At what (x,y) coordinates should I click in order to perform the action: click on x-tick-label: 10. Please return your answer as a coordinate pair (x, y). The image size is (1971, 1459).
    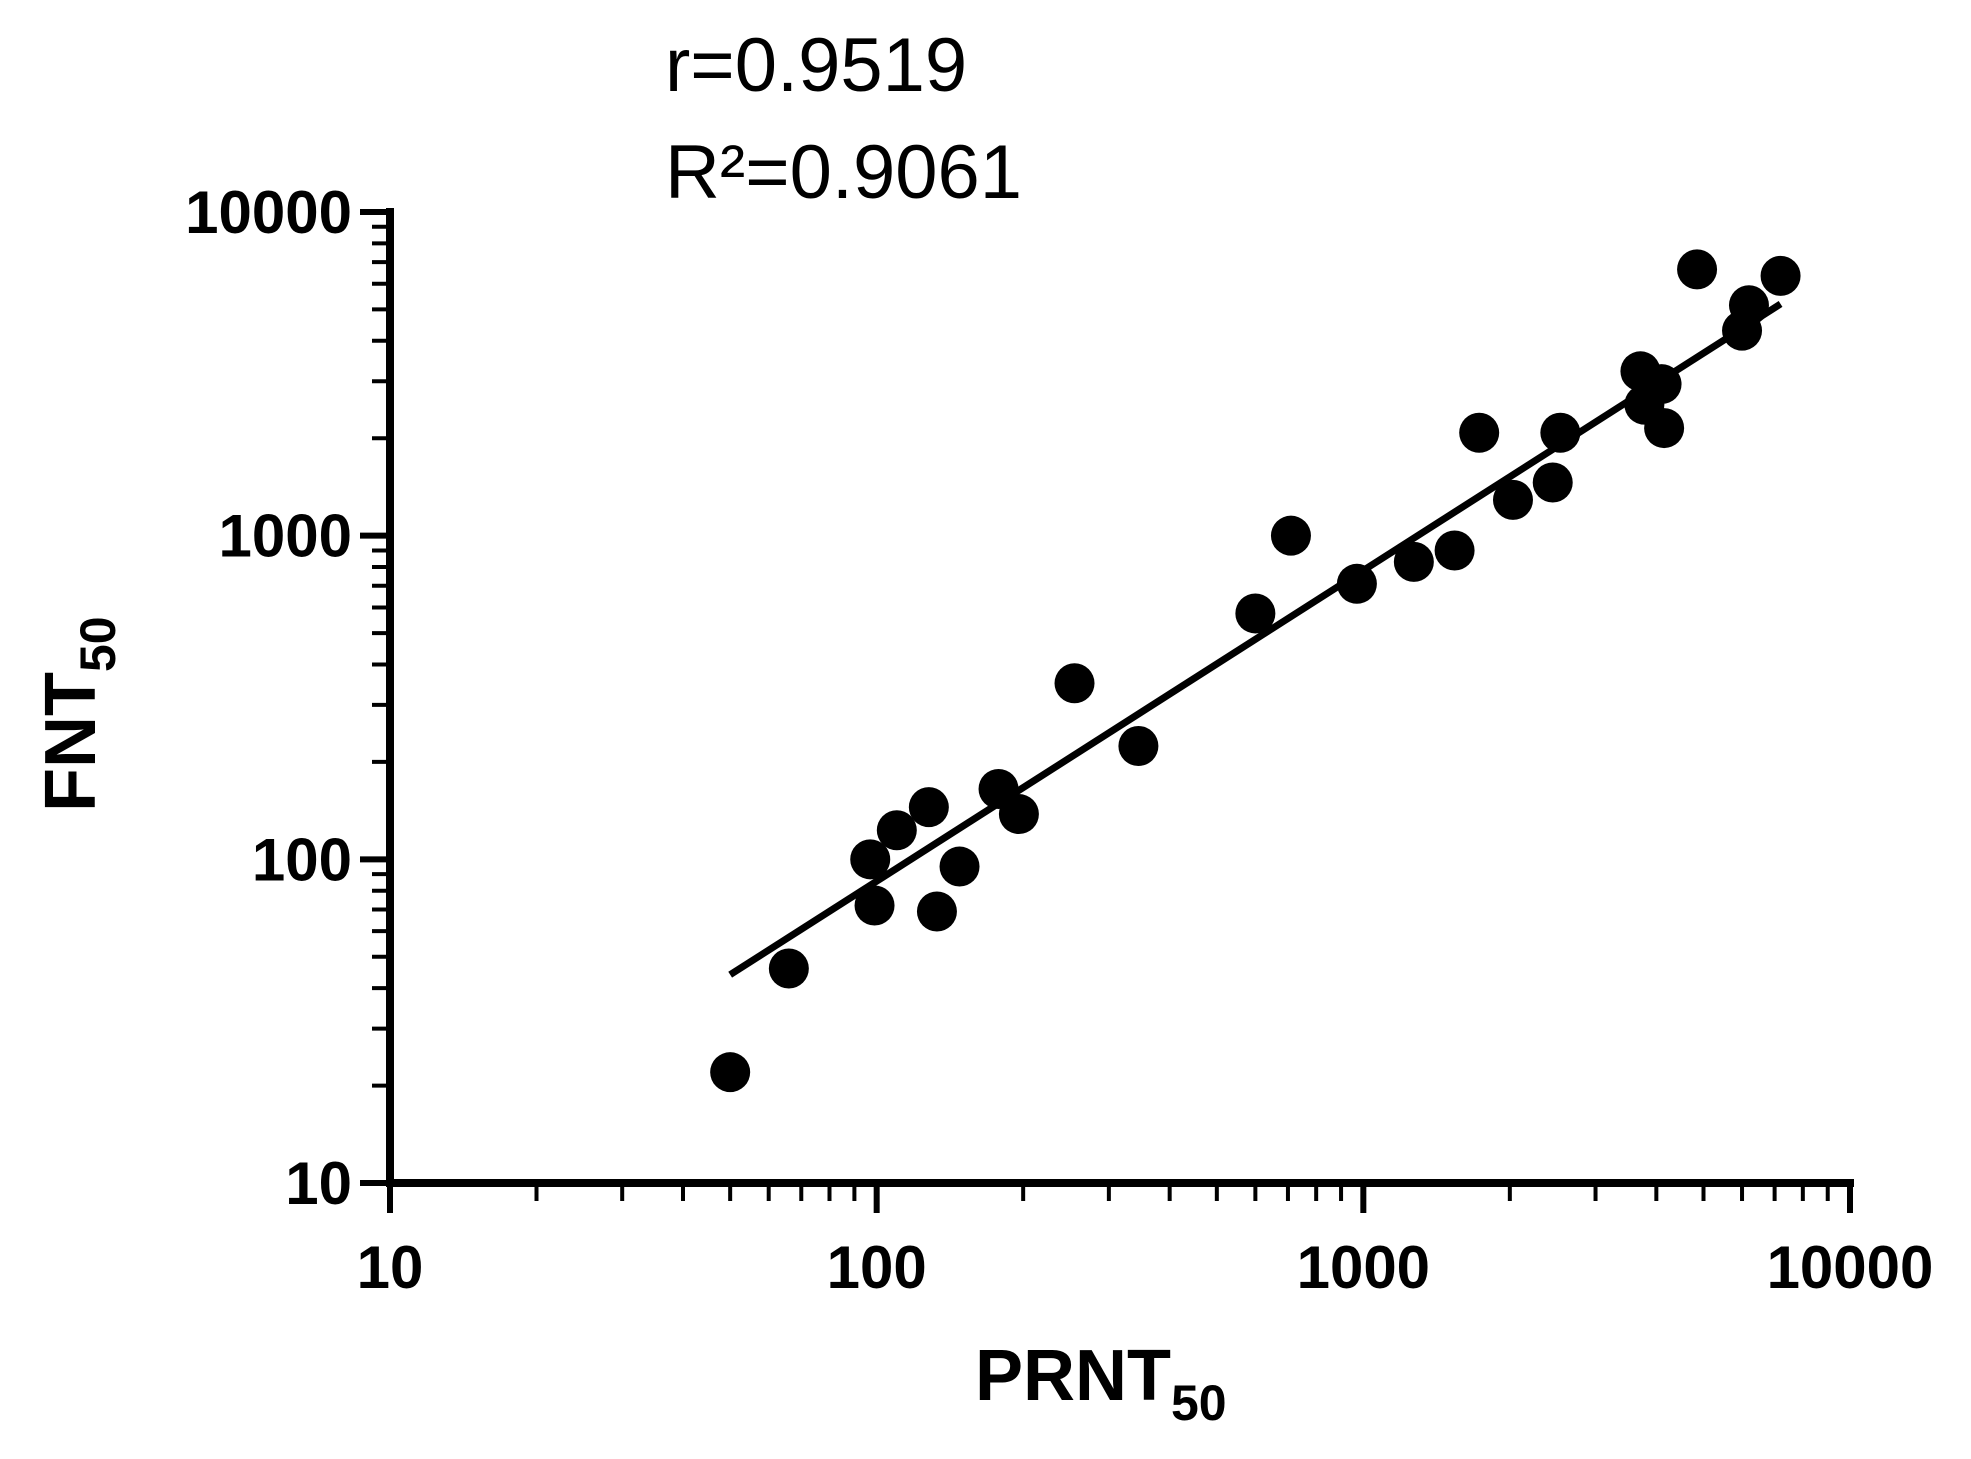
    Looking at the image, I should click on (390, 1267).